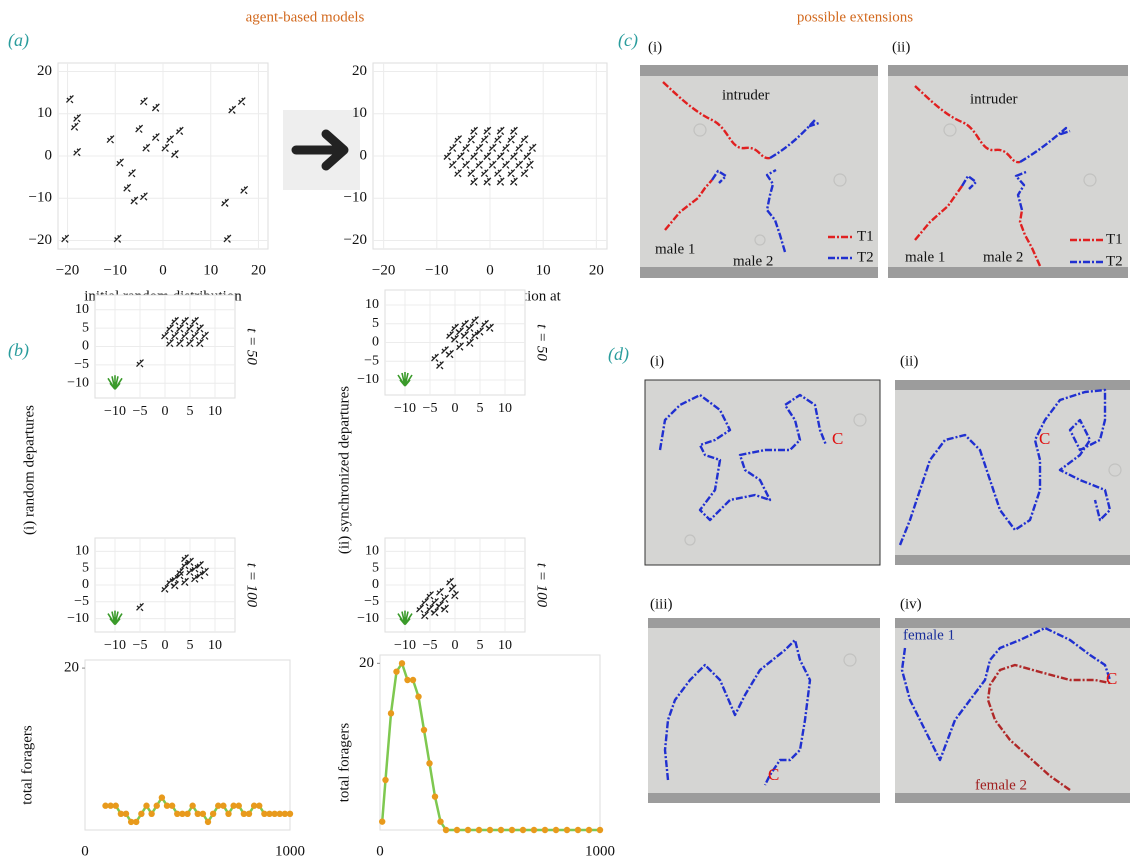  I want to click on x-tick-label: −20, so click(67, 270).